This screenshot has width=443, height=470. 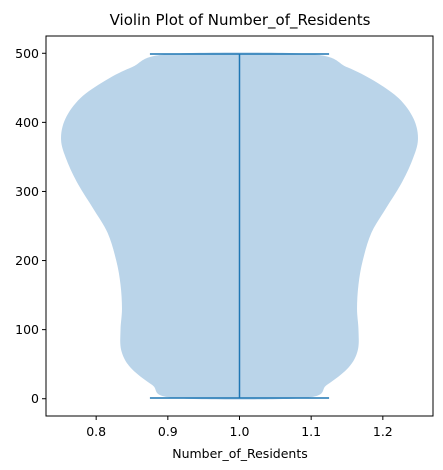 What do you see at coordinates (96, 431) in the screenshot?
I see `x-tick-label: 0.8` at bounding box center [96, 431].